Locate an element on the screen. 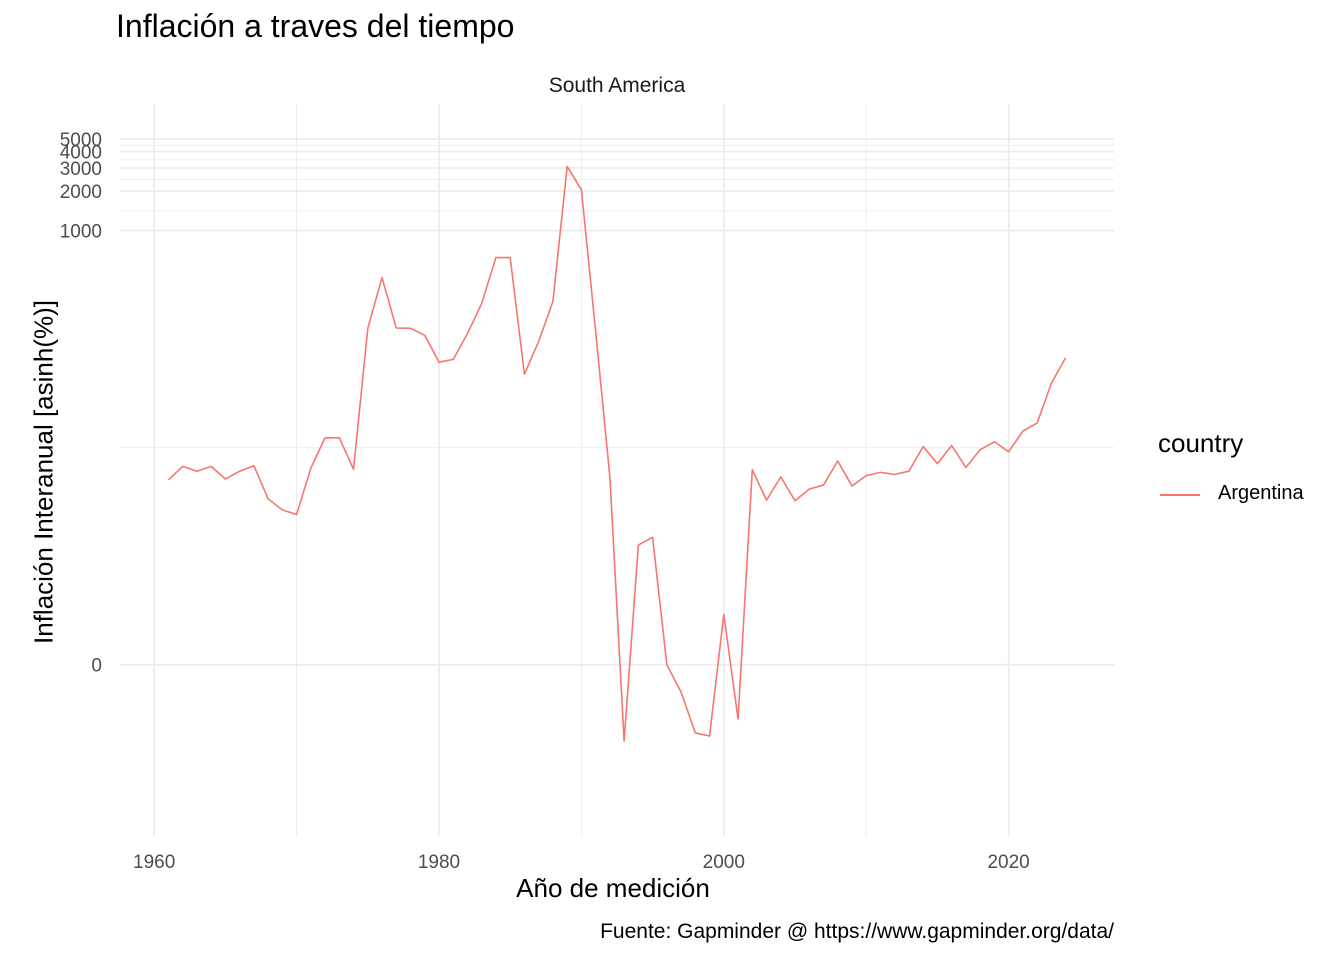 The image size is (1344, 960). chart-title: Inflación a traves del tiempo is located at coordinates (315, 26).